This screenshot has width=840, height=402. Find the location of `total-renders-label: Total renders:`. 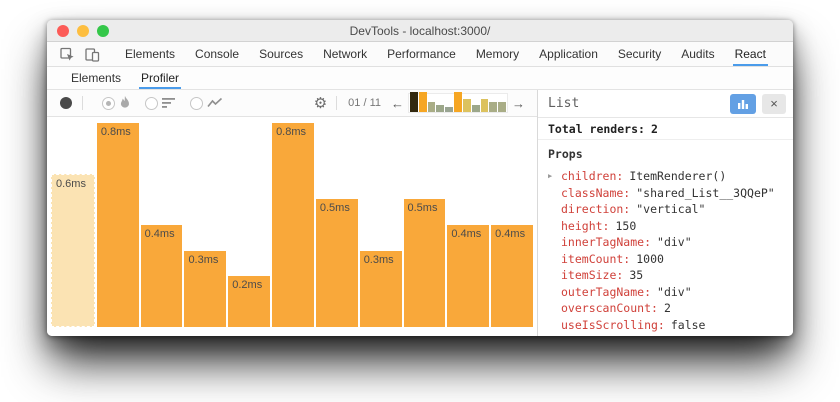

total-renders-label: Total renders: is located at coordinates (596, 128).